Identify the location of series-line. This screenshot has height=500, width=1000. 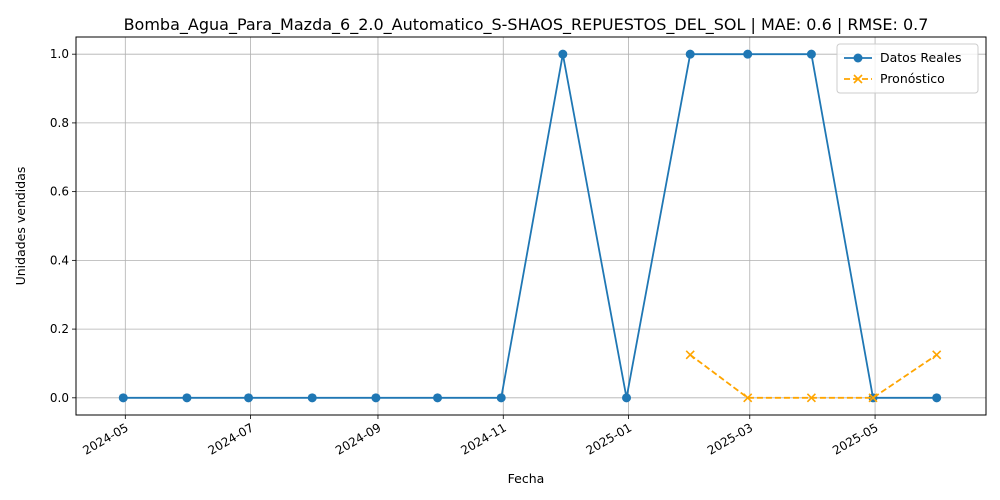
(813, 376).